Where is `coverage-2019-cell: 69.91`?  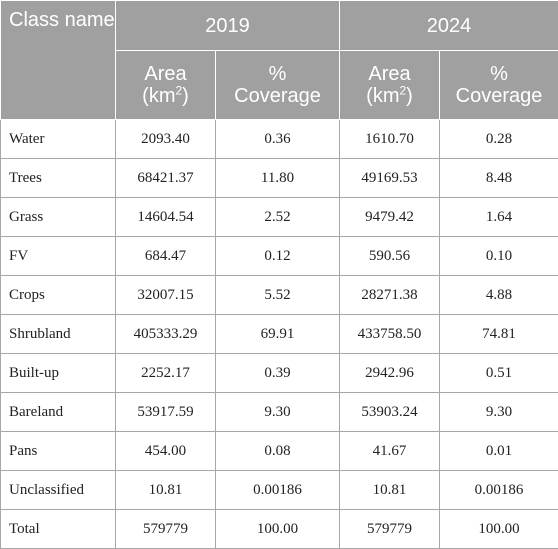 coverage-2019-cell: 69.91 is located at coordinates (278, 334).